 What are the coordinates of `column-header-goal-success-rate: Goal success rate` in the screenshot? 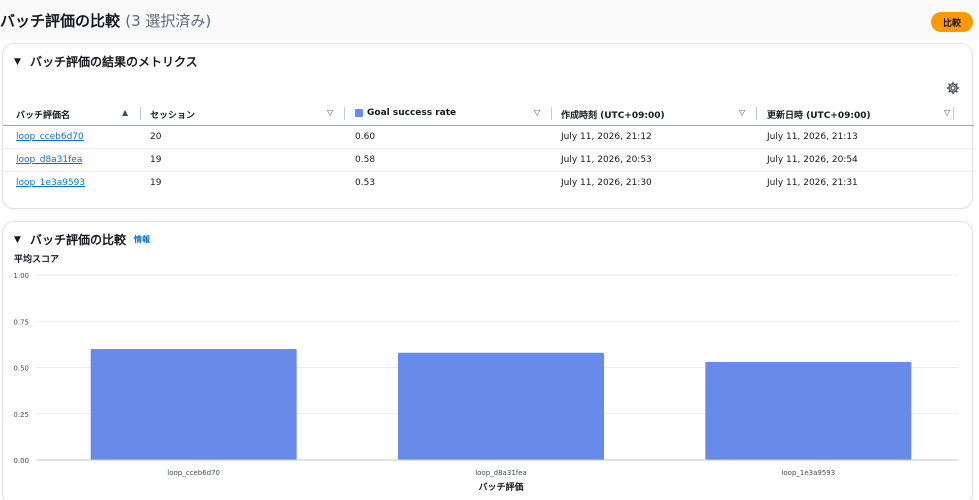 It's located at (405, 113).